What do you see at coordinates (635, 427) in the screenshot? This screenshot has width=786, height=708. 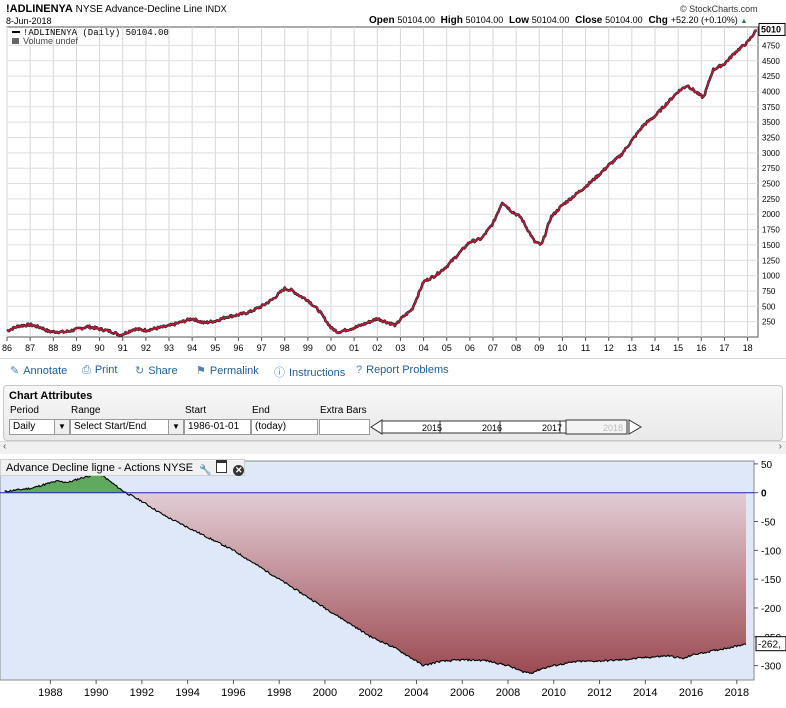 I see `slider-right-arrow-icon` at bounding box center [635, 427].